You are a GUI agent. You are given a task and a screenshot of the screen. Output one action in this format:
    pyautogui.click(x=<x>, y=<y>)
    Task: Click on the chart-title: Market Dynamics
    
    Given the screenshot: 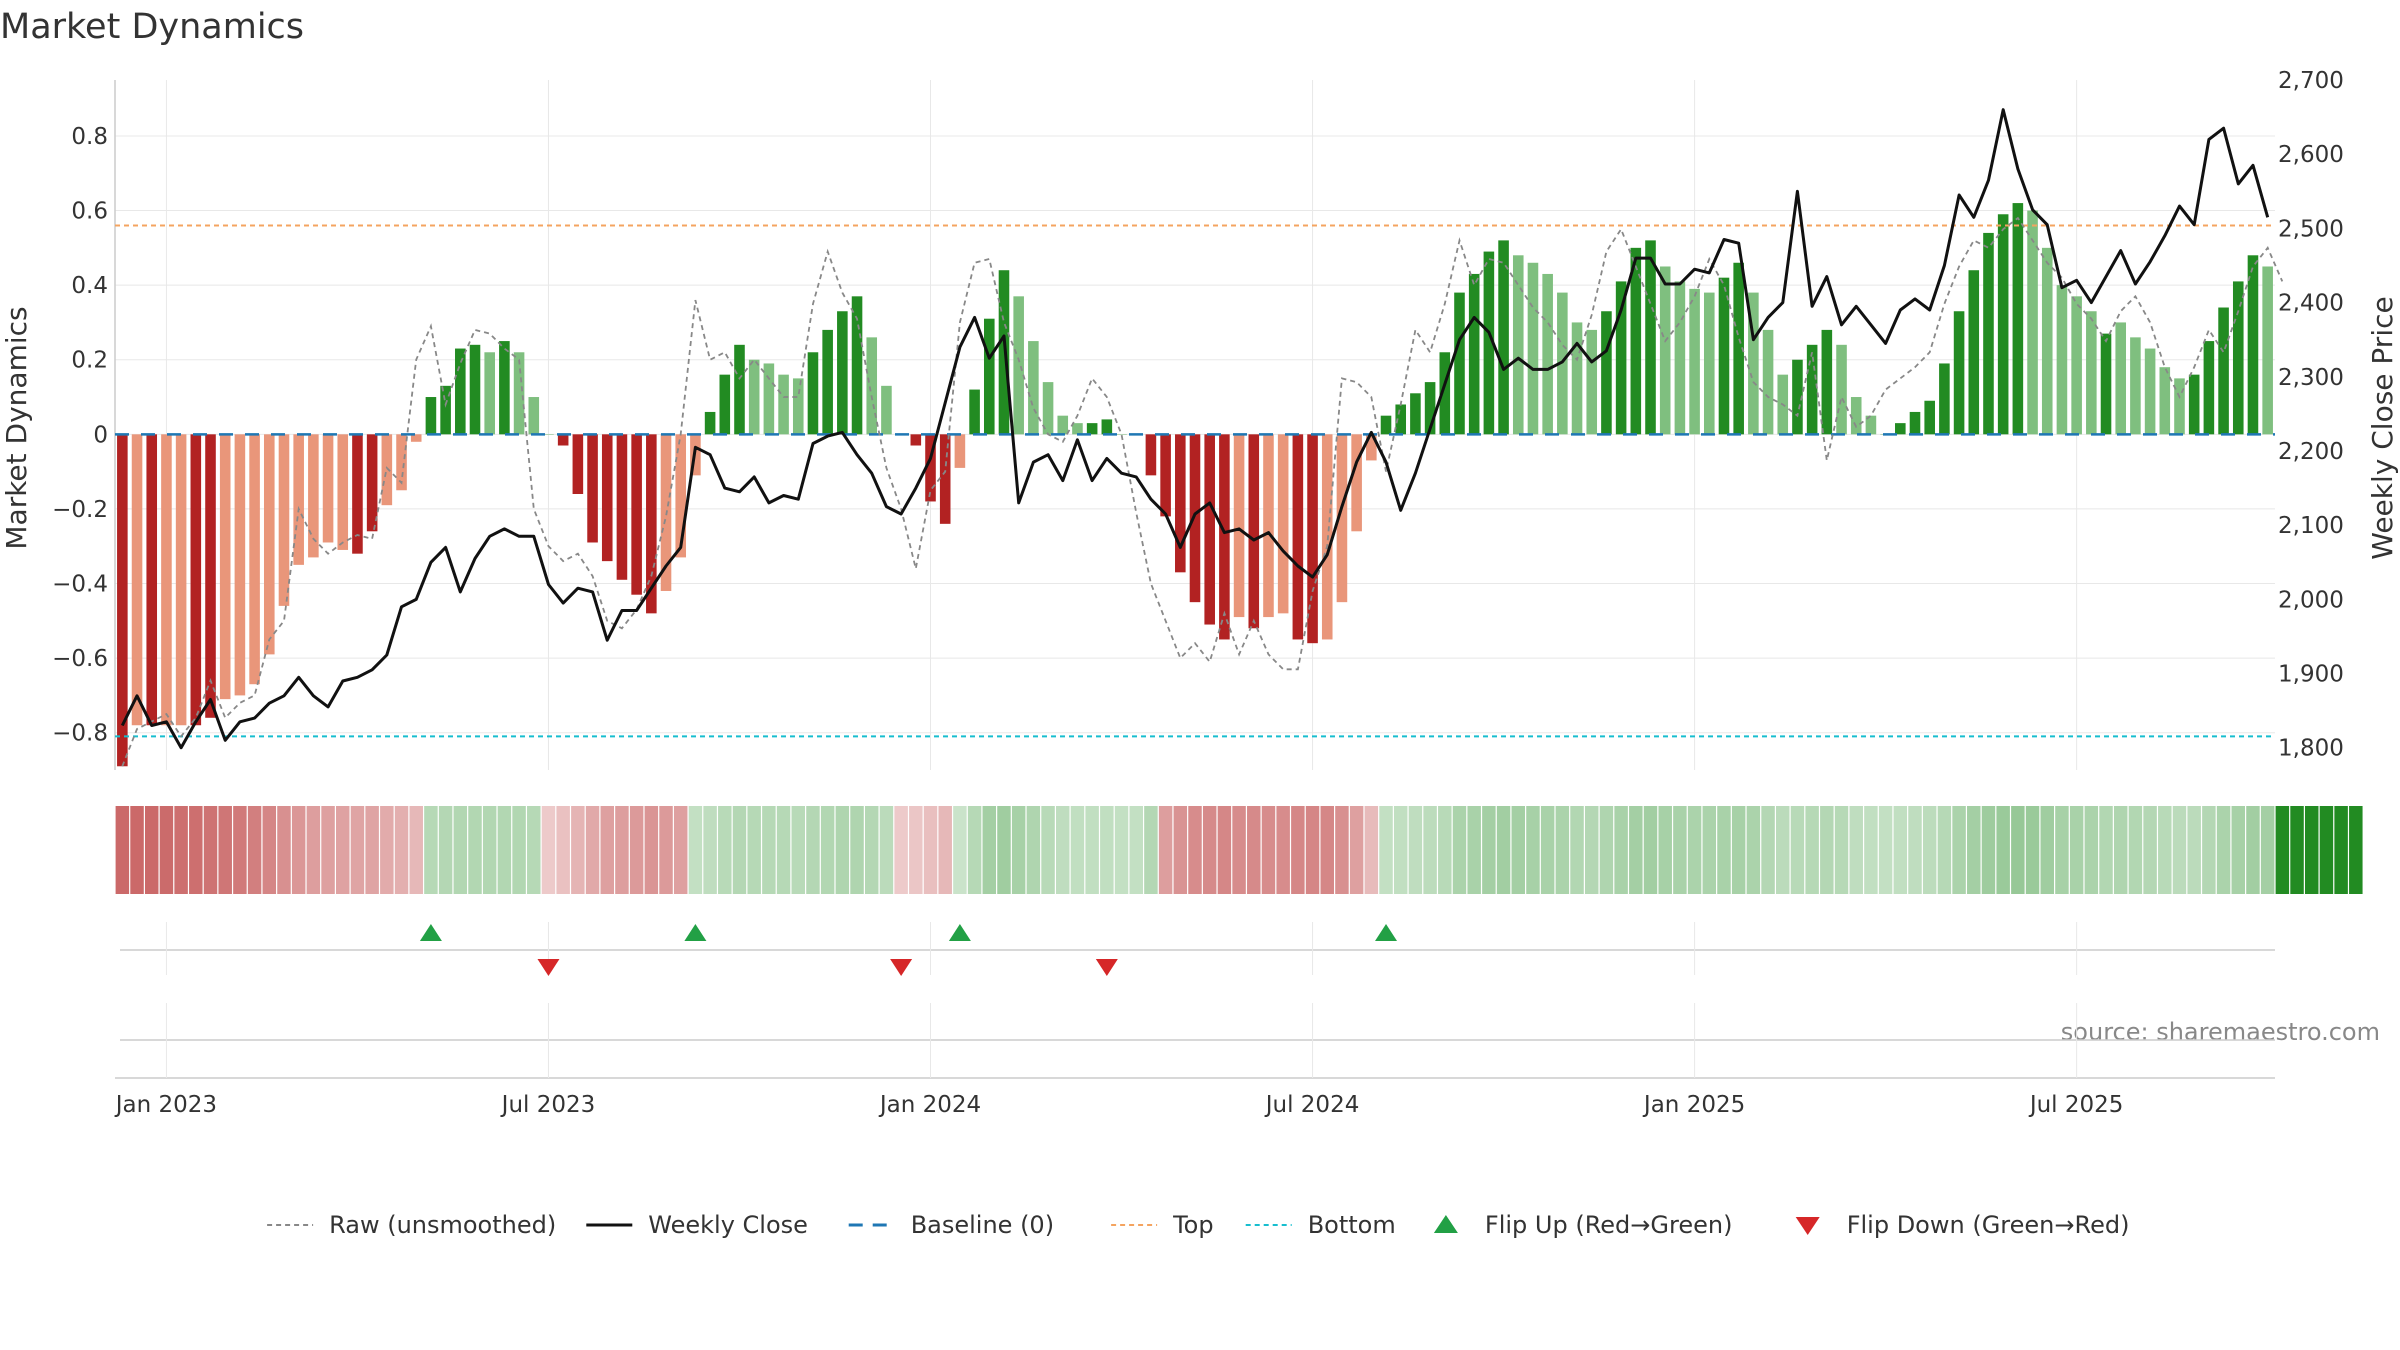 What is the action you would take?
    pyautogui.click(x=152, y=27)
    